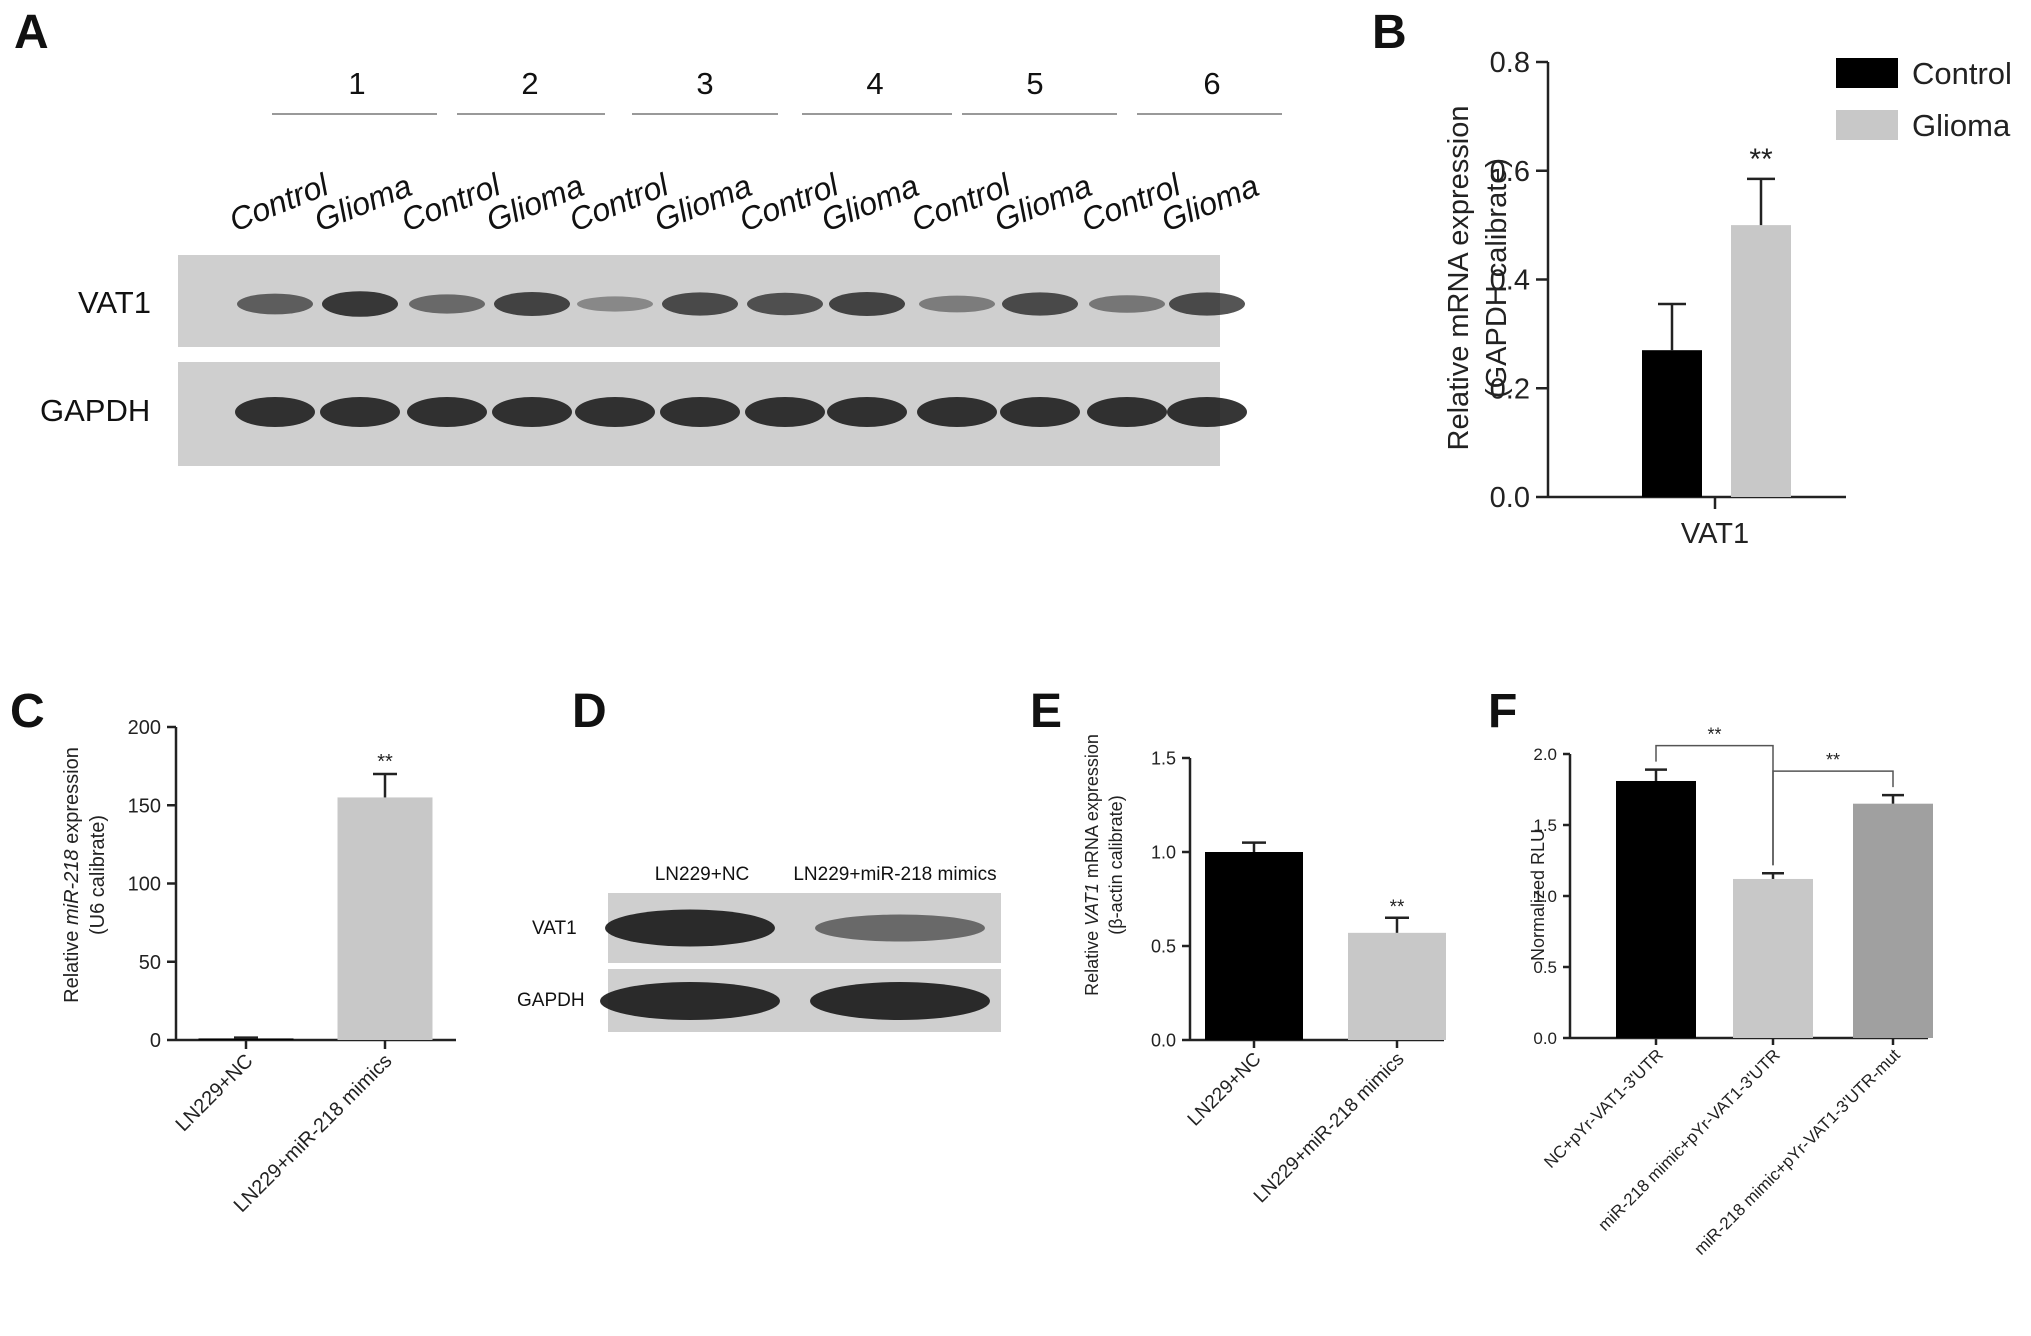  I want to click on chart-b-y-tick-label: 0.4, so click(1510, 281).